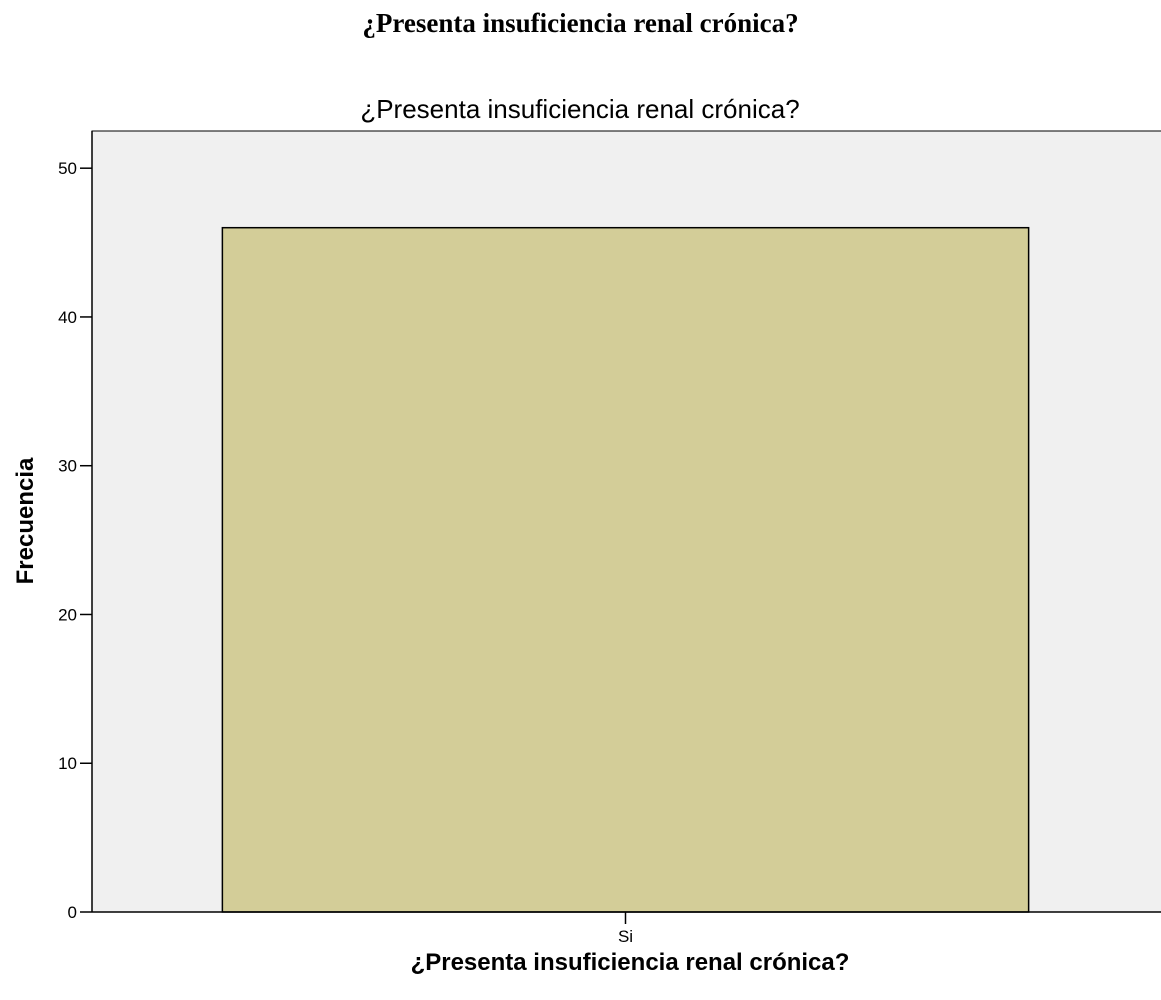 The image size is (1161, 1000). What do you see at coordinates (67, 466) in the screenshot?
I see `y-tick-label: 30` at bounding box center [67, 466].